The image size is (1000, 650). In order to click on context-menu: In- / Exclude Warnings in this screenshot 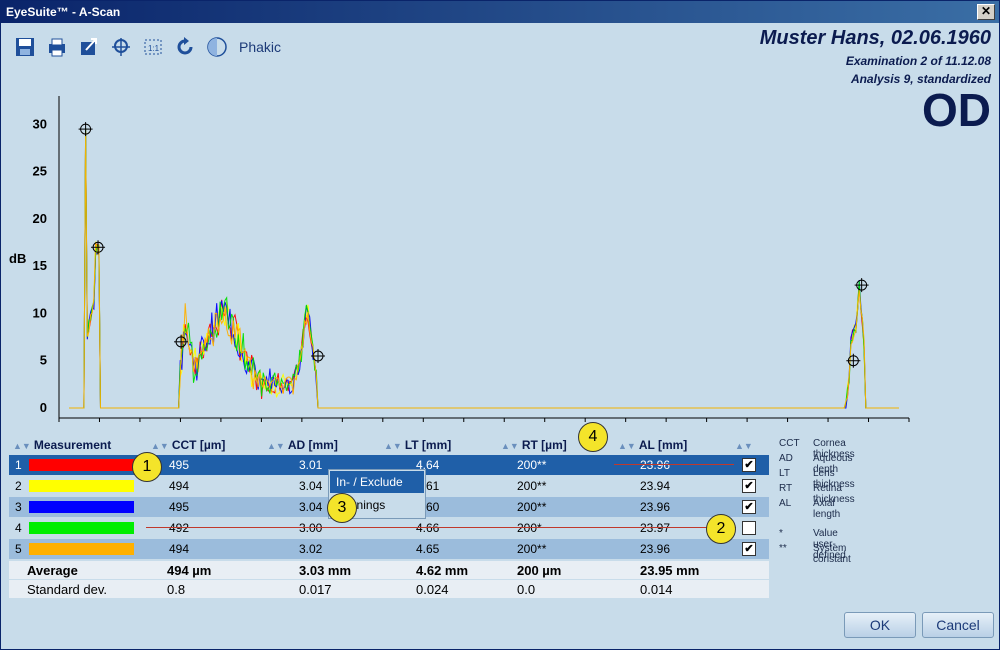, I will do `click(377, 494)`.